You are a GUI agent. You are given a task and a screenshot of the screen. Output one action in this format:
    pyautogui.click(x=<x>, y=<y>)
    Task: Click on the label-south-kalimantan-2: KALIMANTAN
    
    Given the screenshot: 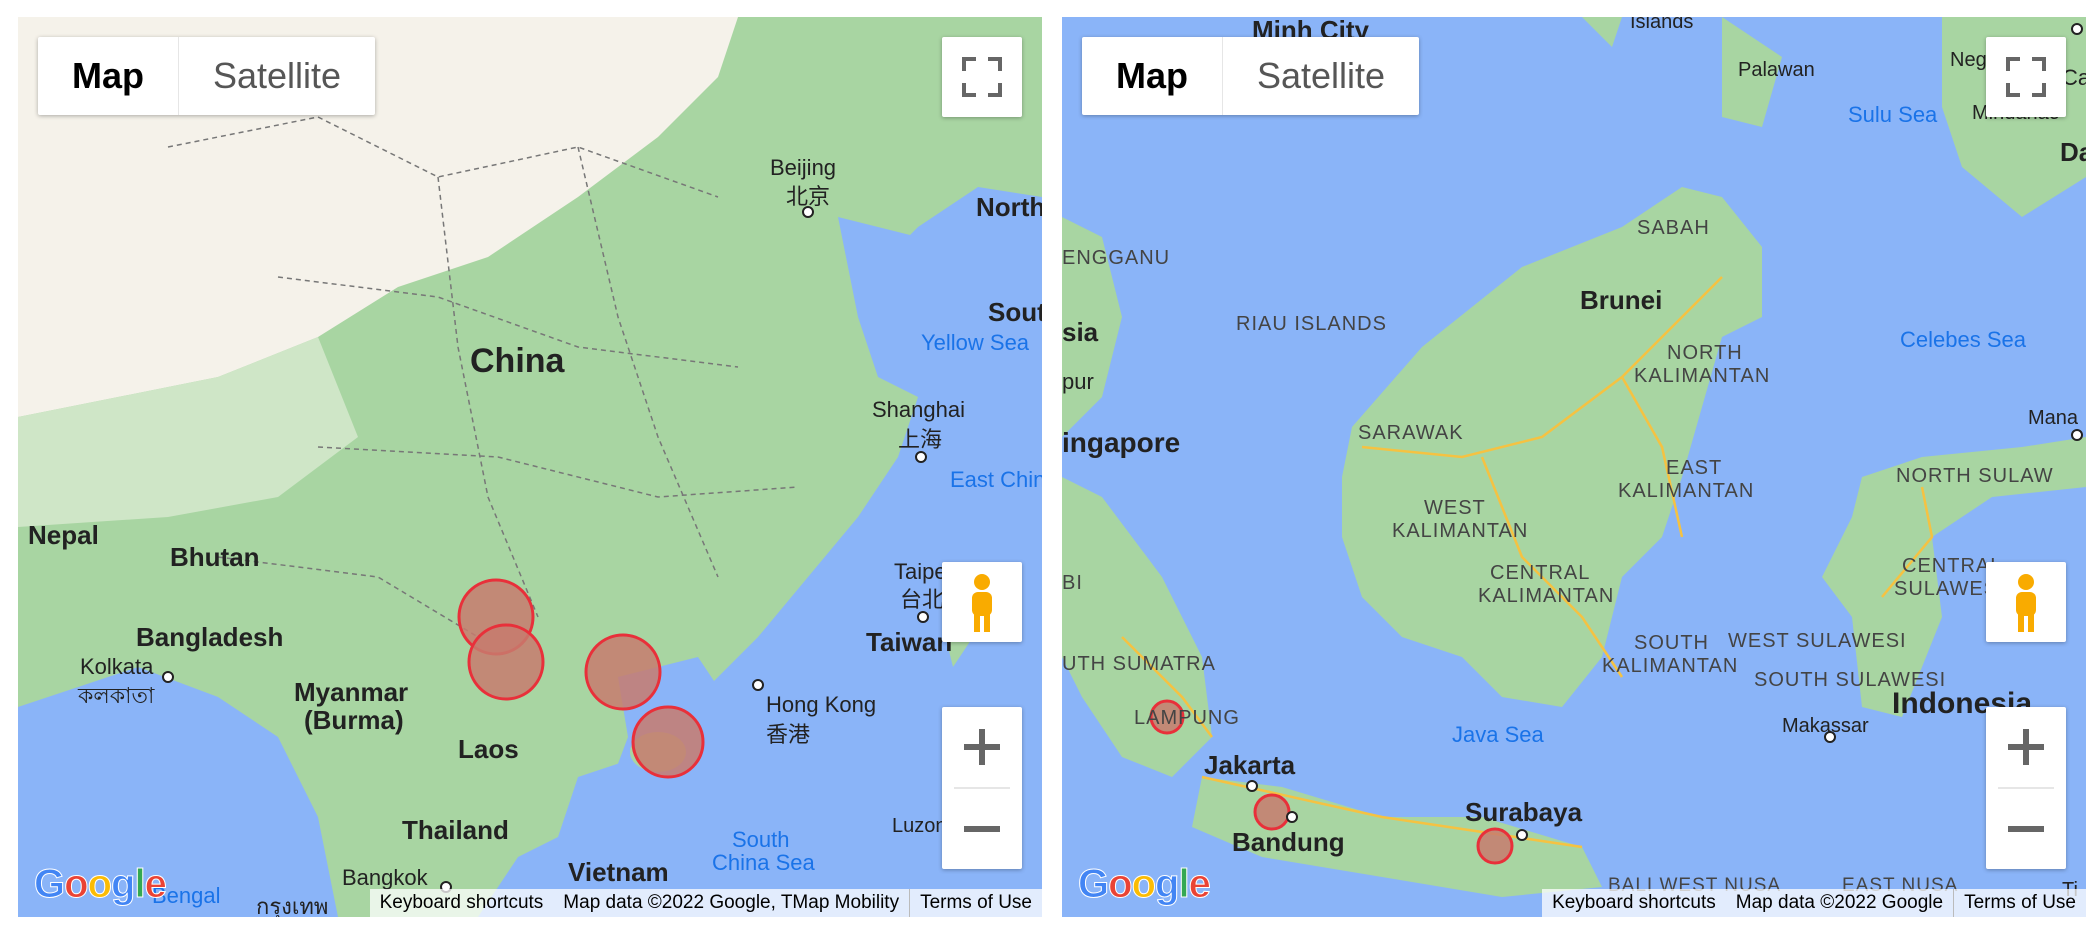 What is the action you would take?
    pyautogui.click(x=1670, y=666)
    